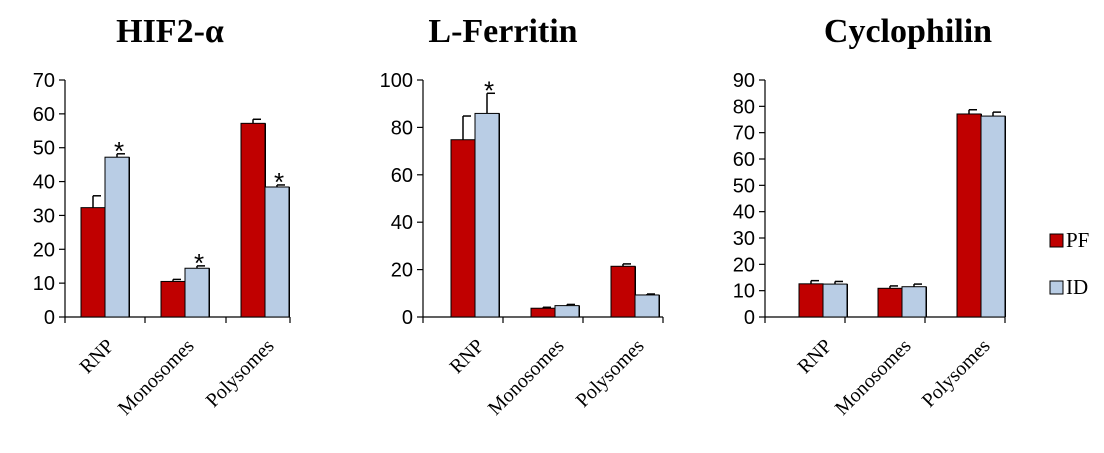 Image resolution: width=1104 pixels, height=453 pixels. Describe the element at coordinates (396, 81) in the screenshot. I see `y-tick-label: 100` at that location.